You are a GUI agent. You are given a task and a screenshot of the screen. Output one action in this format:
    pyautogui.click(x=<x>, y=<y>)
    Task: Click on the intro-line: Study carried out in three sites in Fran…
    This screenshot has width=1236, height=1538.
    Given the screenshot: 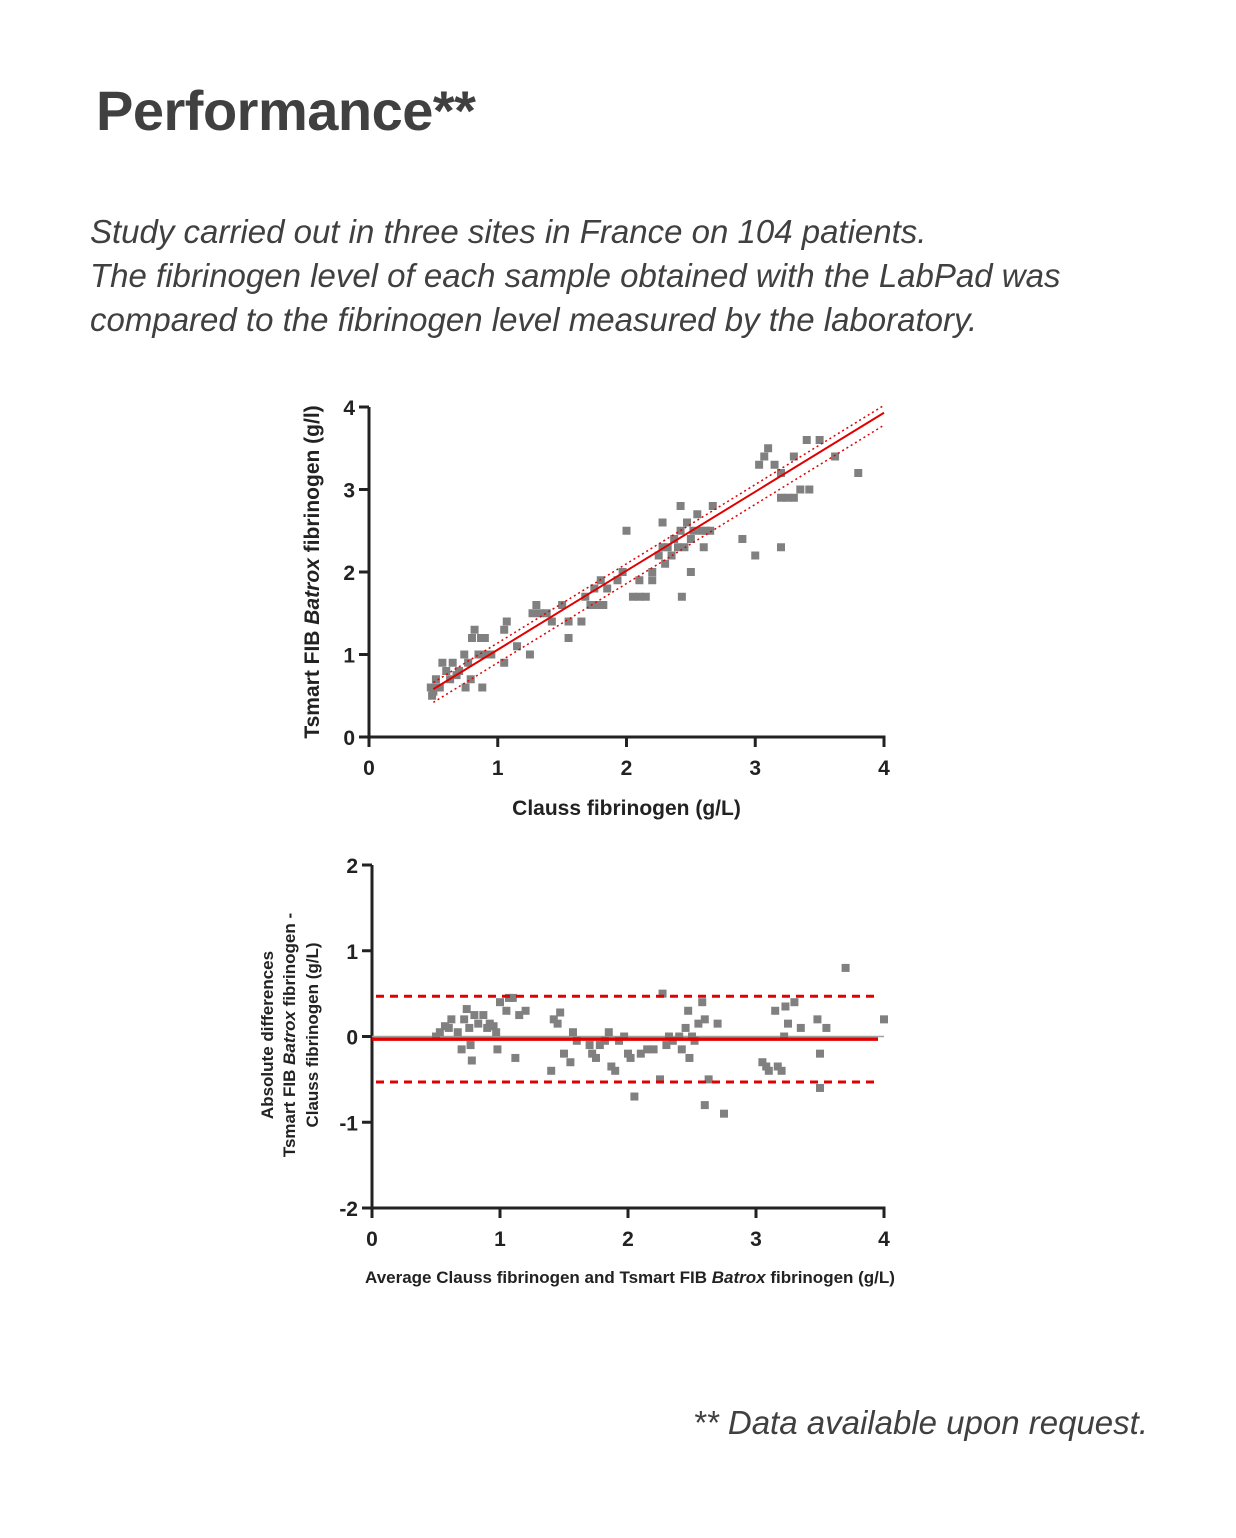 What is the action you would take?
    pyautogui.click(x=508, y=231)
    